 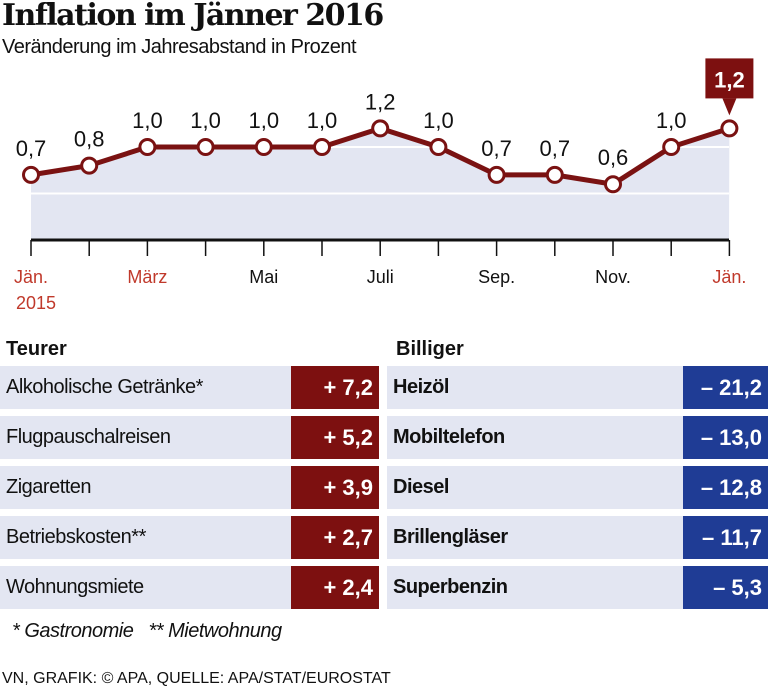 I want to click on billiger-row: Mobiltelefon, so click(x=535, y=437).